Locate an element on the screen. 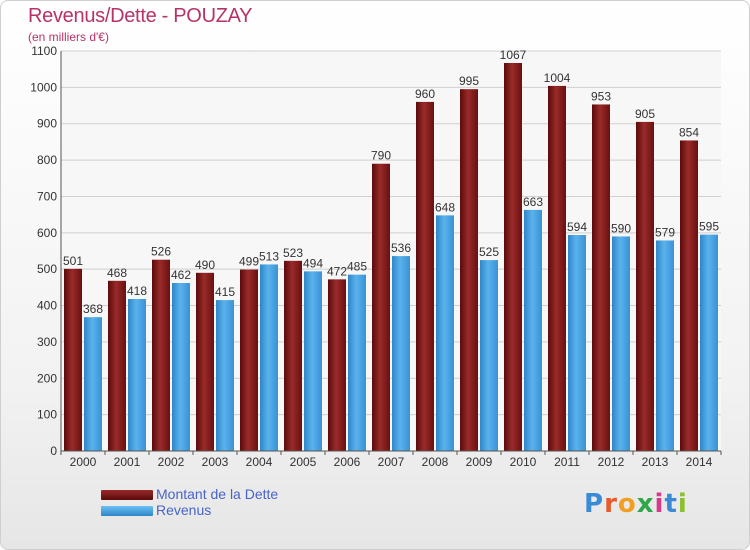  data-label-debt: 953 is located at coordinates (601, 96).